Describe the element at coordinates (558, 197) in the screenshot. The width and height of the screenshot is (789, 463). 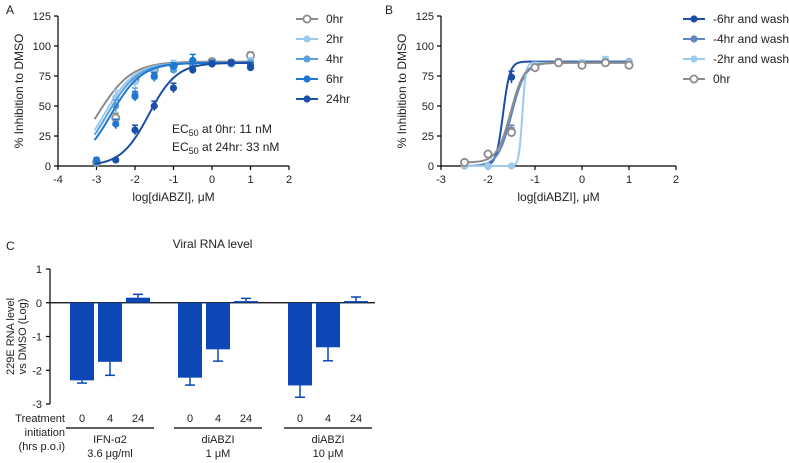
I see `x-axis-label: log[diABZI], μM` at that location.